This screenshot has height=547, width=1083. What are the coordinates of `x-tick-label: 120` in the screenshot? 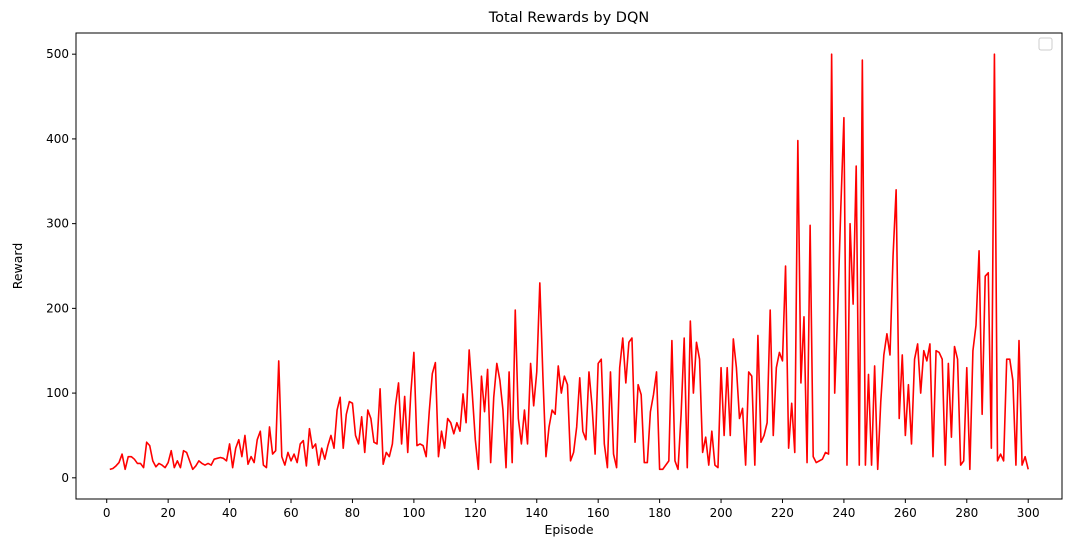 It's located at (475, 513).